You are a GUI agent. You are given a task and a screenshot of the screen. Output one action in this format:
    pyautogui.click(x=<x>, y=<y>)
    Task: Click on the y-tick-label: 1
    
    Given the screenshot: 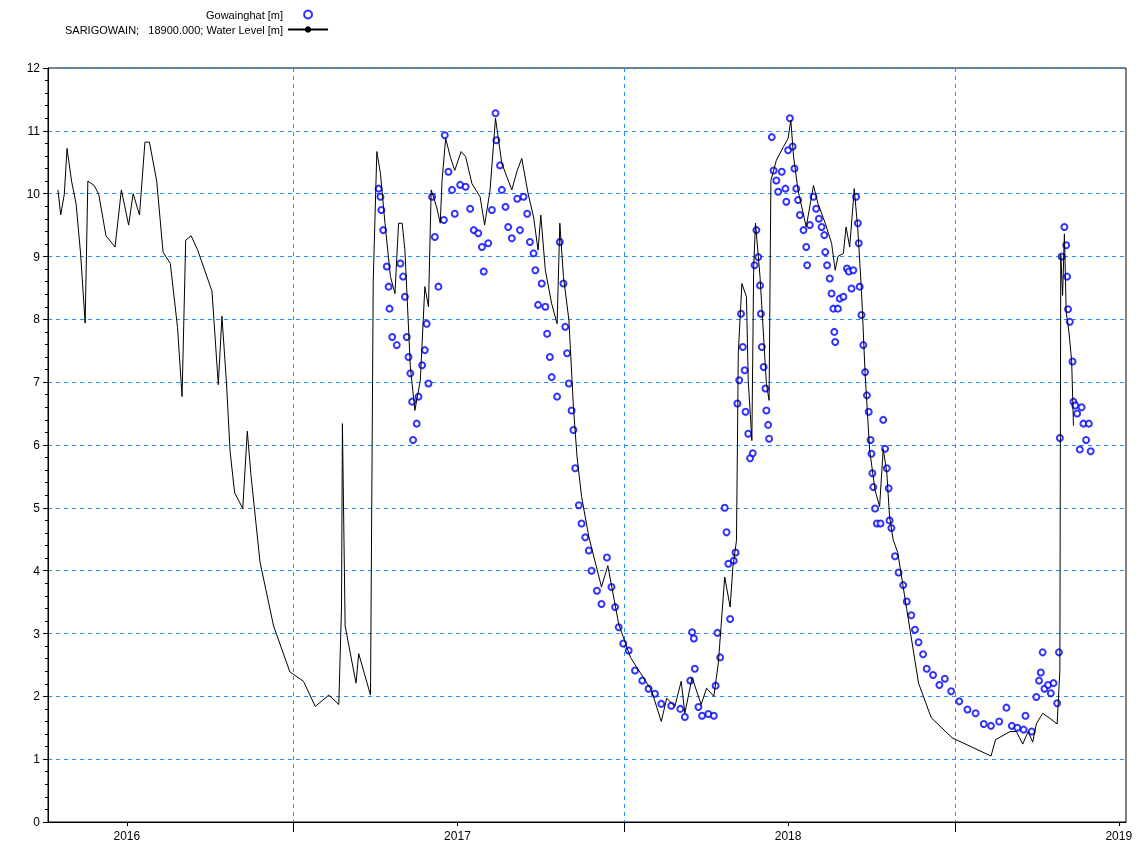 What is the action you would take?
    pyautogui.click(x=37, y=759)
    